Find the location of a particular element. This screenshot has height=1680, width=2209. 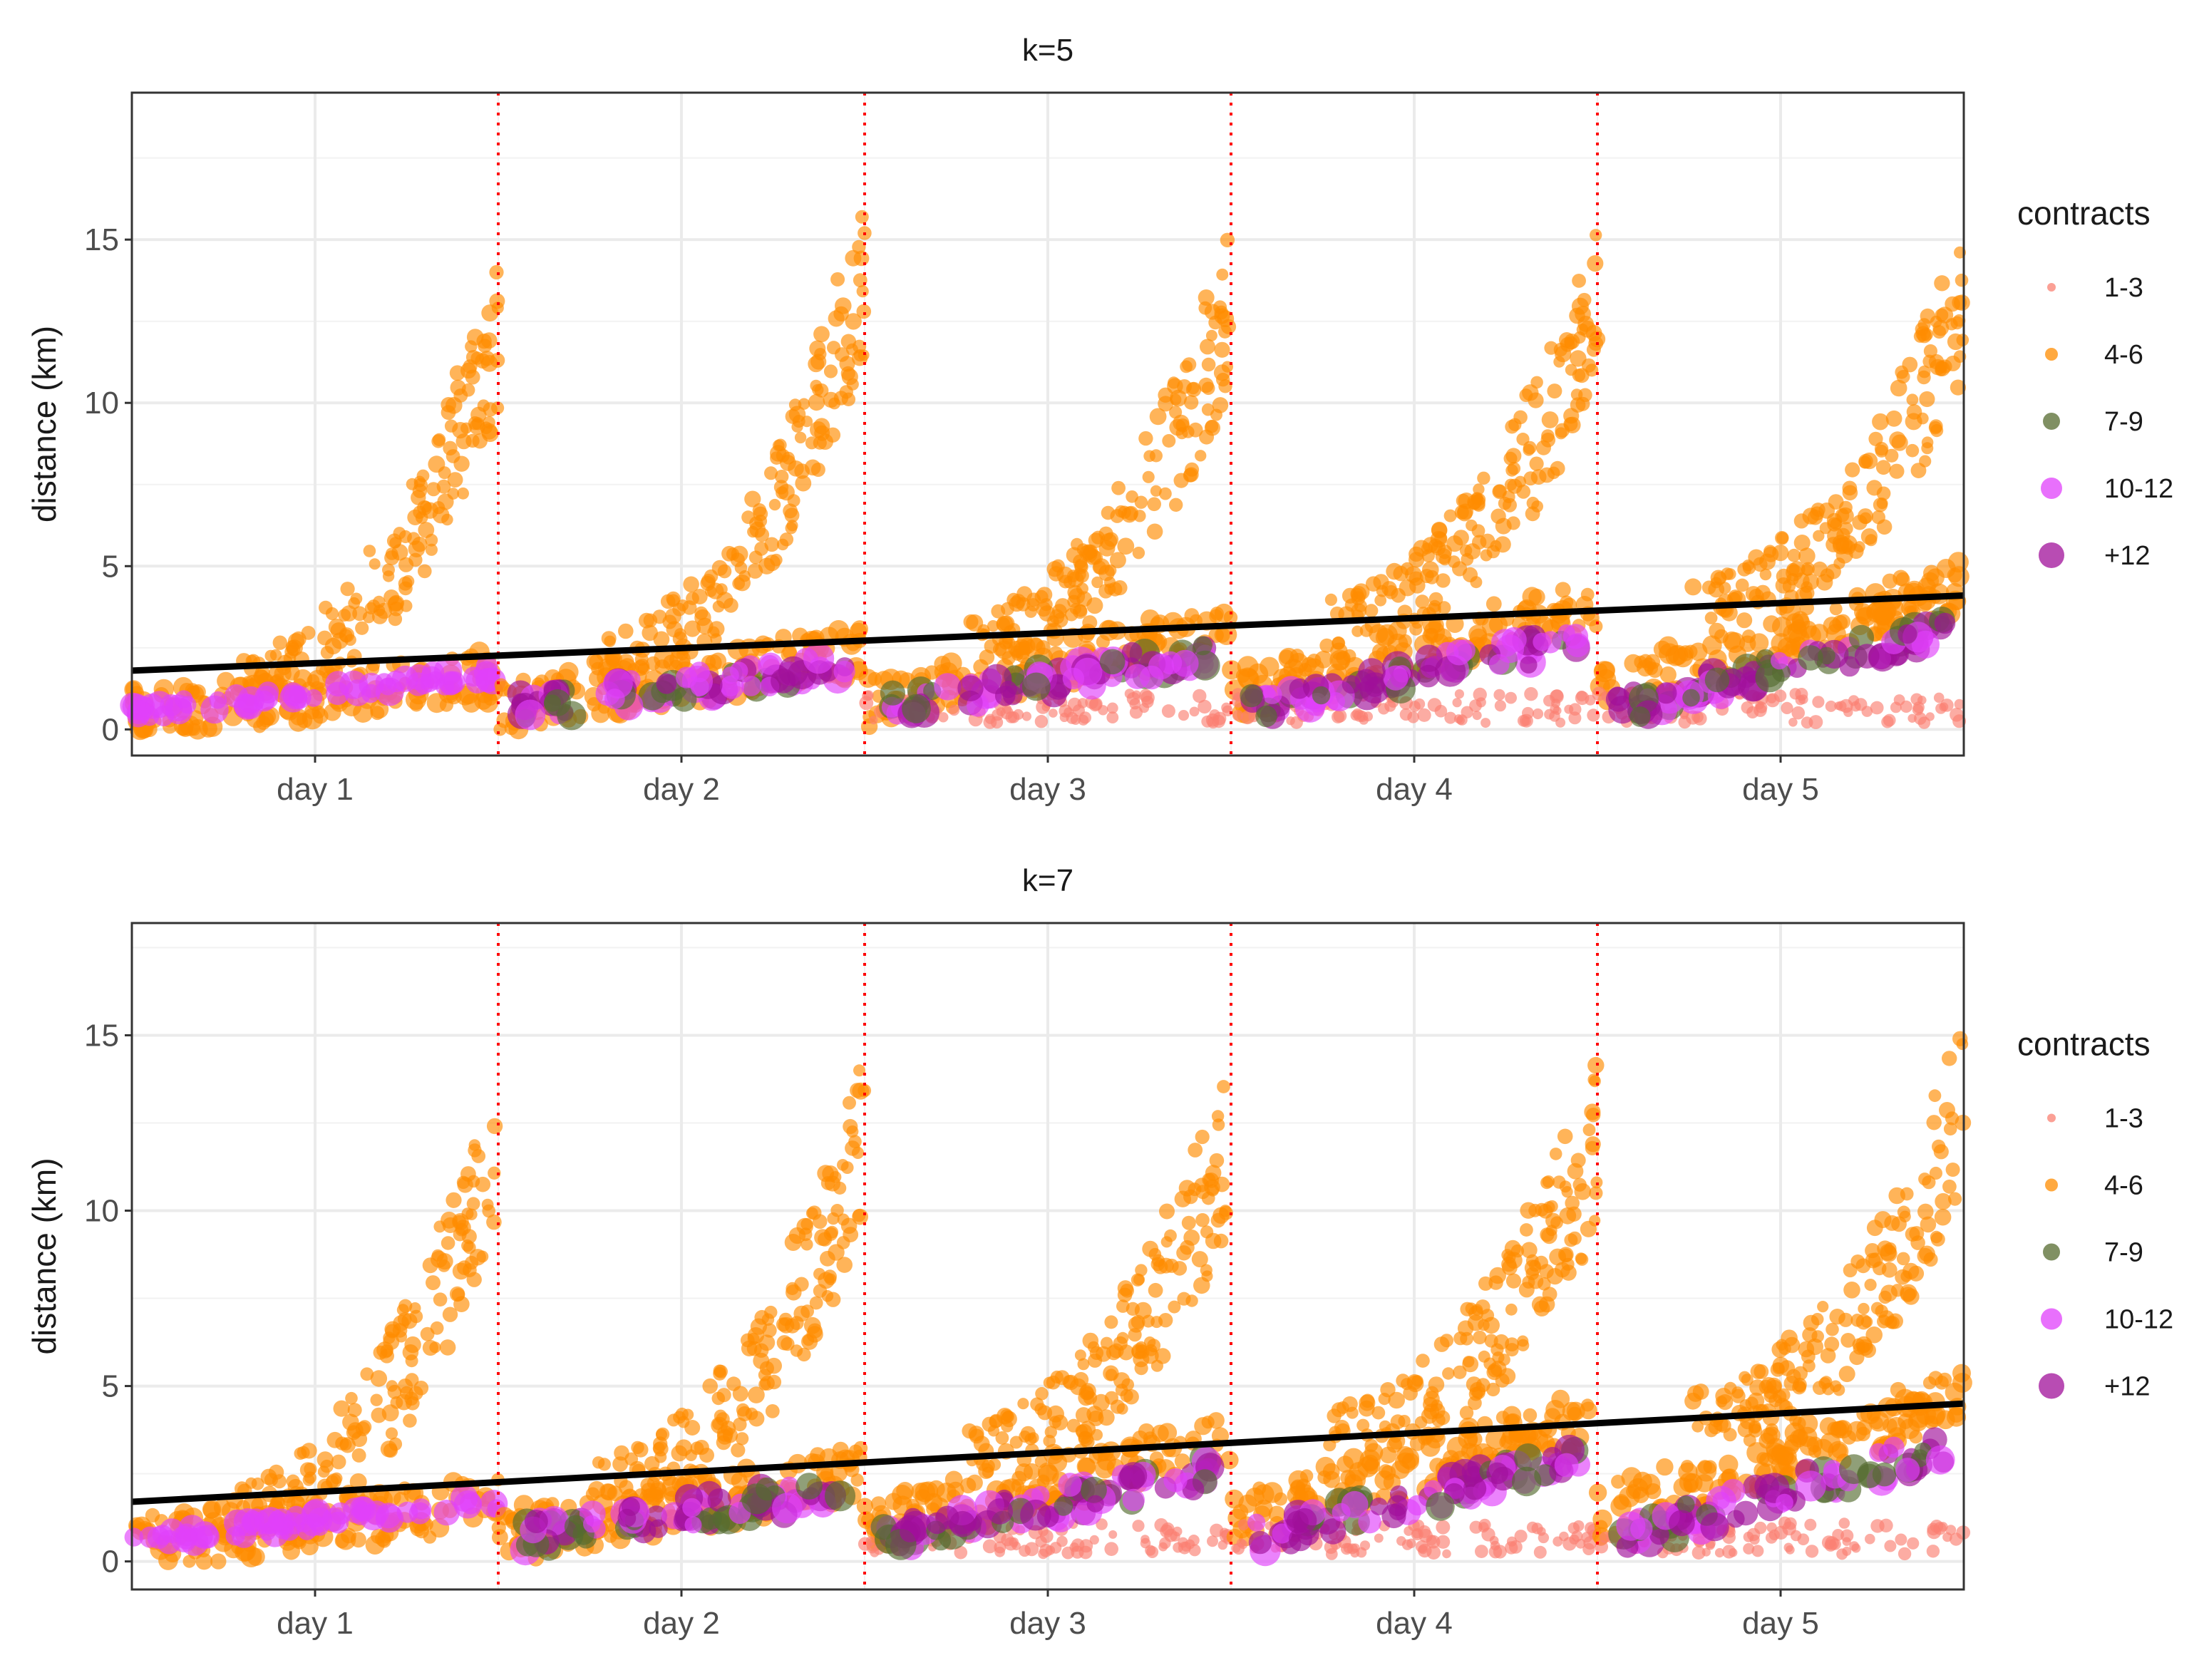

legend-key is located at coordinates (2051, 287).